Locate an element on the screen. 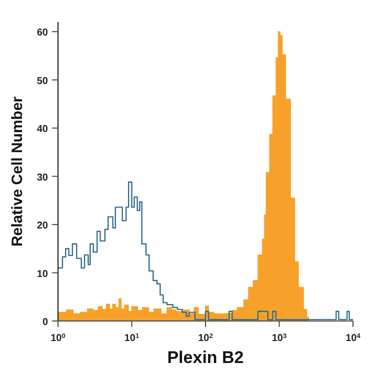 Image resolution: width=375 pixels, height=375 pixels. y-tick-label: 50 is located at coordinates (42, 81).